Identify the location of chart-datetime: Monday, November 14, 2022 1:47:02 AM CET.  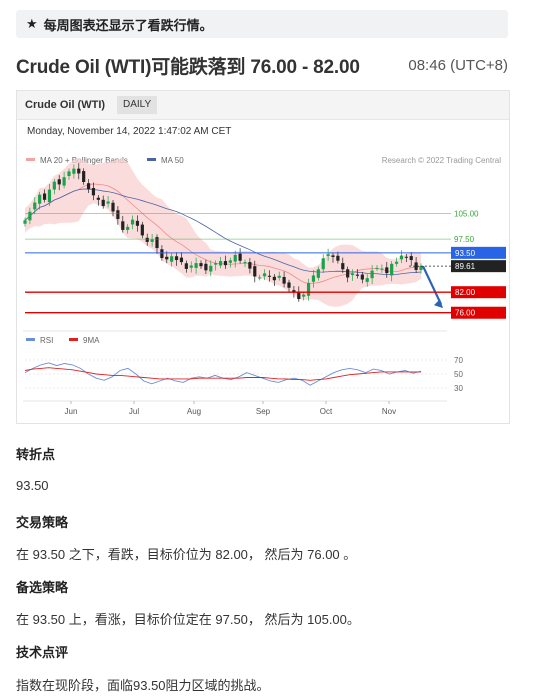
(129, 131).